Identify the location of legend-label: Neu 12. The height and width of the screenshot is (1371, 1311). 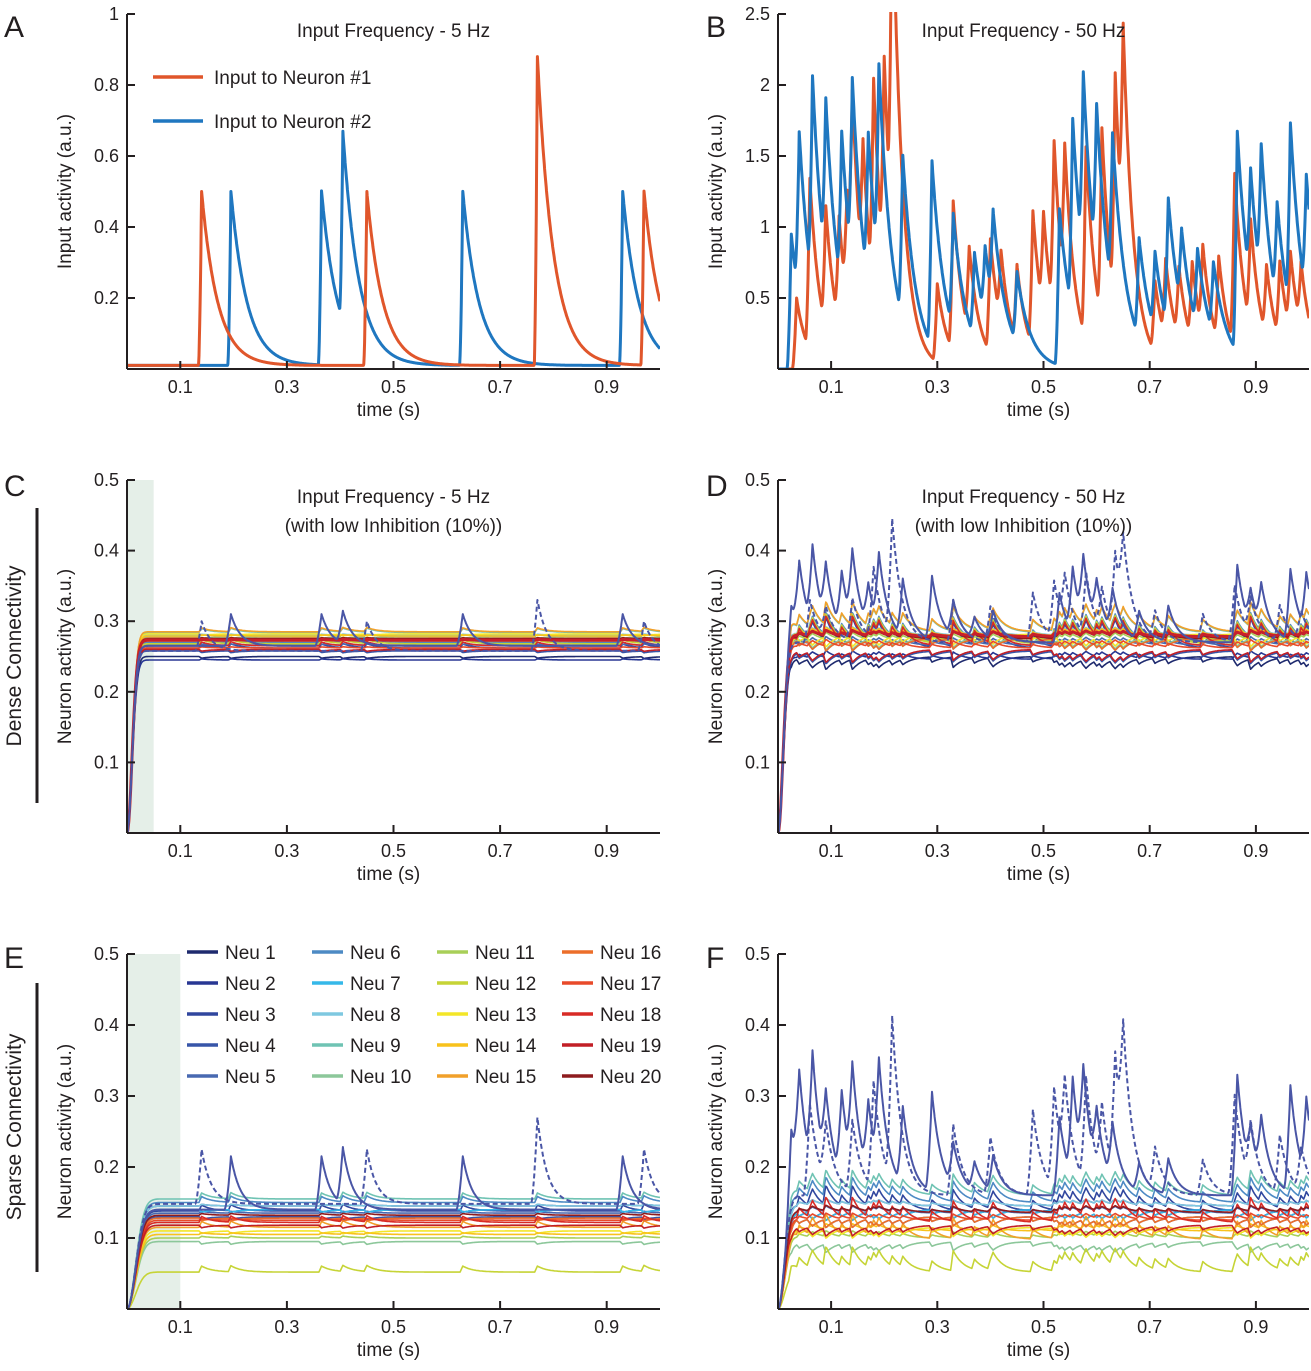
(505, 984).